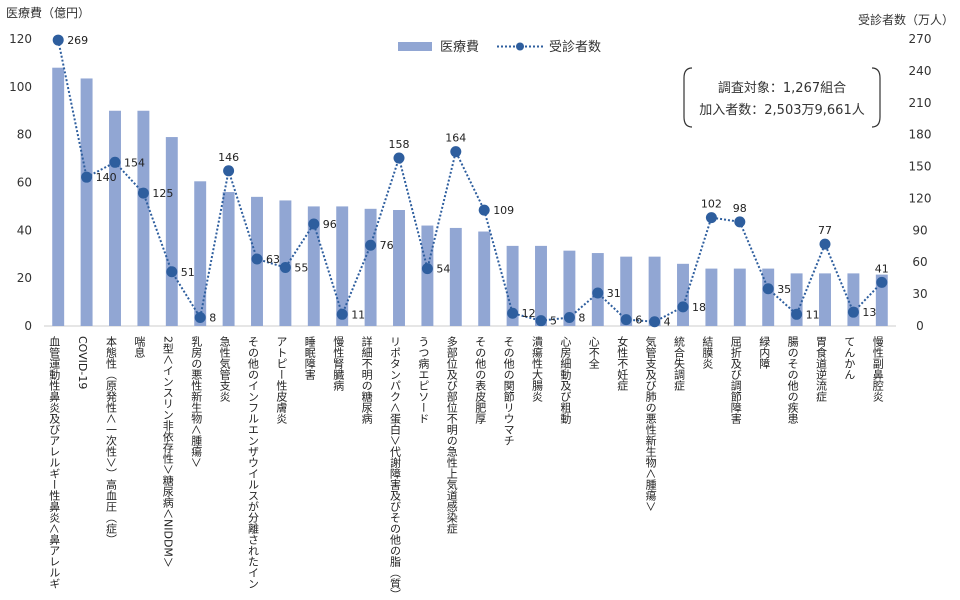  Describe the element at coordinates (28, 326) in the screenshot. I see `left-axis-tick-label: 0` at that location.